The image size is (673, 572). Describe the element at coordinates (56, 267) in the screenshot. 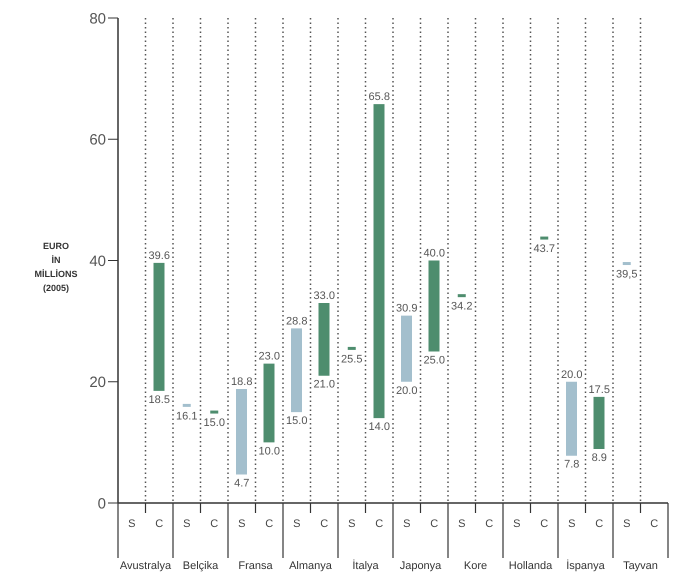

I see `y-axis-title: EURO İN MİLLİONS (2005)` at that location.